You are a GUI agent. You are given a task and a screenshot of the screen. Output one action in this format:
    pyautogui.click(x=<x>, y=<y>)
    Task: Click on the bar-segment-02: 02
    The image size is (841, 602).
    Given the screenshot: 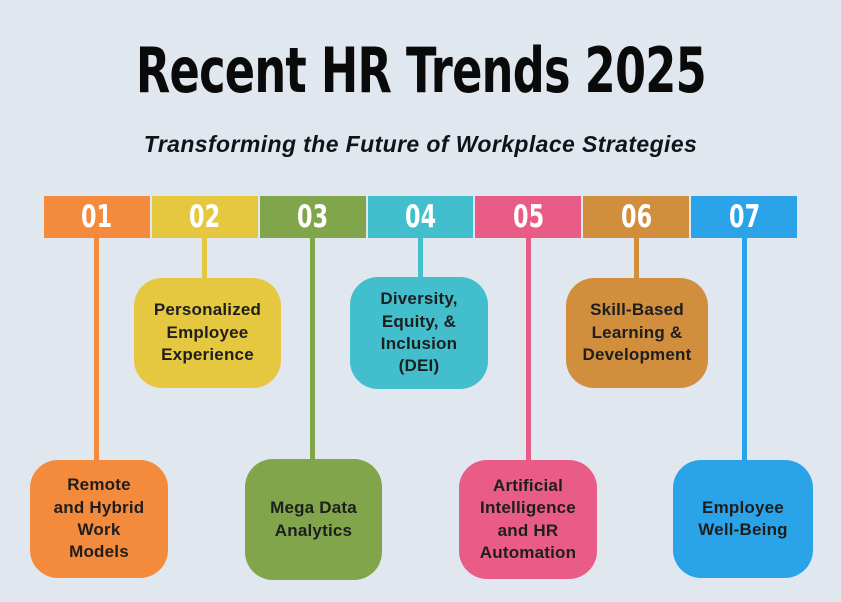 What is the action you would take?
    pyautogui.click(x=204, y=217)
    